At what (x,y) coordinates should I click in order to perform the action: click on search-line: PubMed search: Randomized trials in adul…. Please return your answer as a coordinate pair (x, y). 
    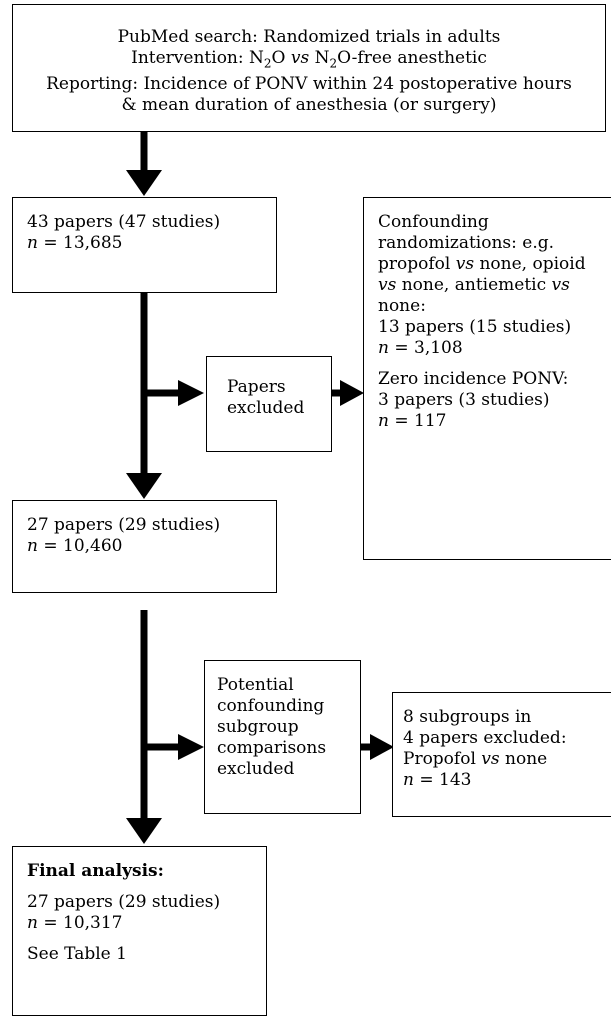
    Looking at the image, I should click on (309, 37).